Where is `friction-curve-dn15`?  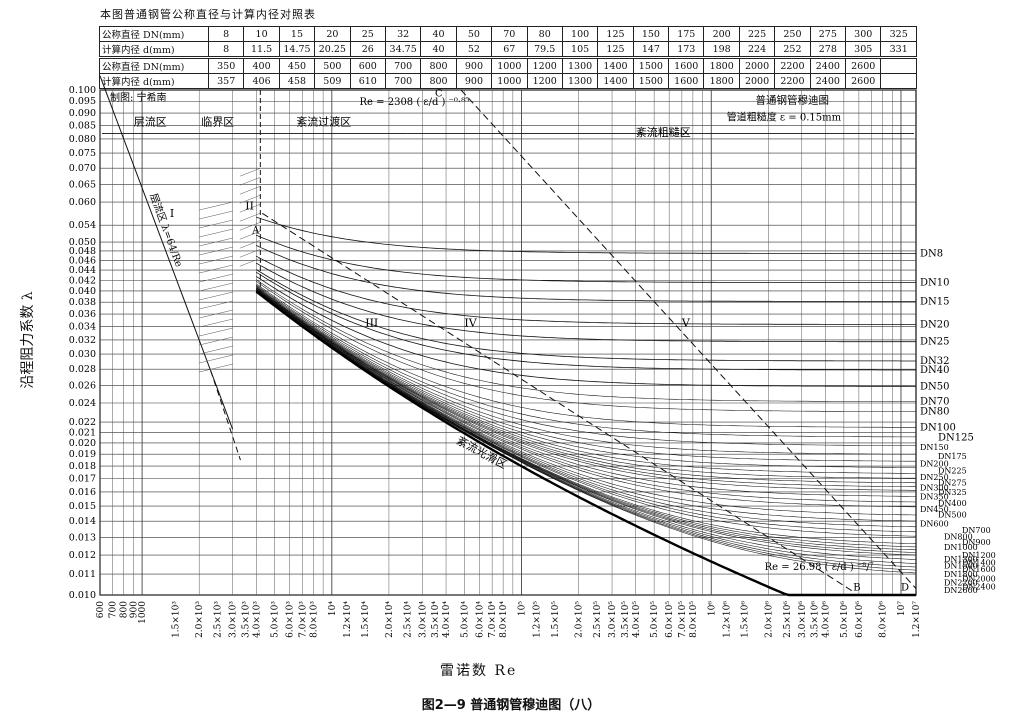 friction-curve-dn15 is located at coordinates (586, 273).